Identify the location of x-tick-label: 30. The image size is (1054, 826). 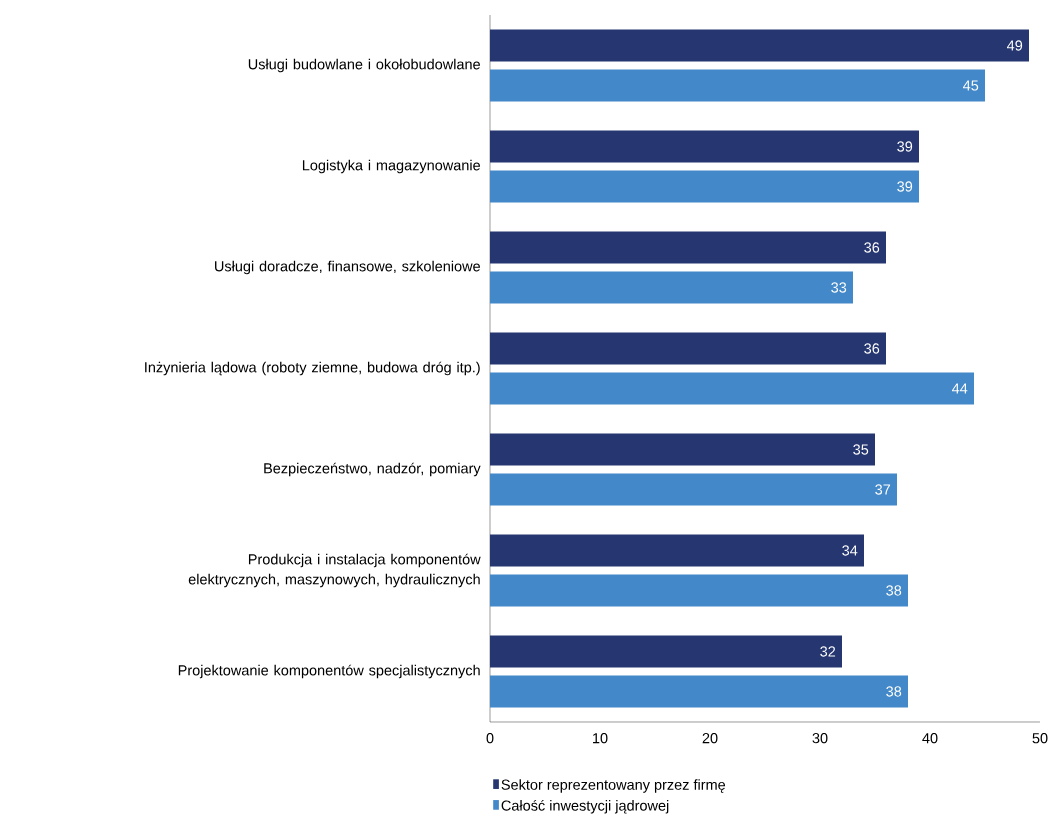
(820, 738).